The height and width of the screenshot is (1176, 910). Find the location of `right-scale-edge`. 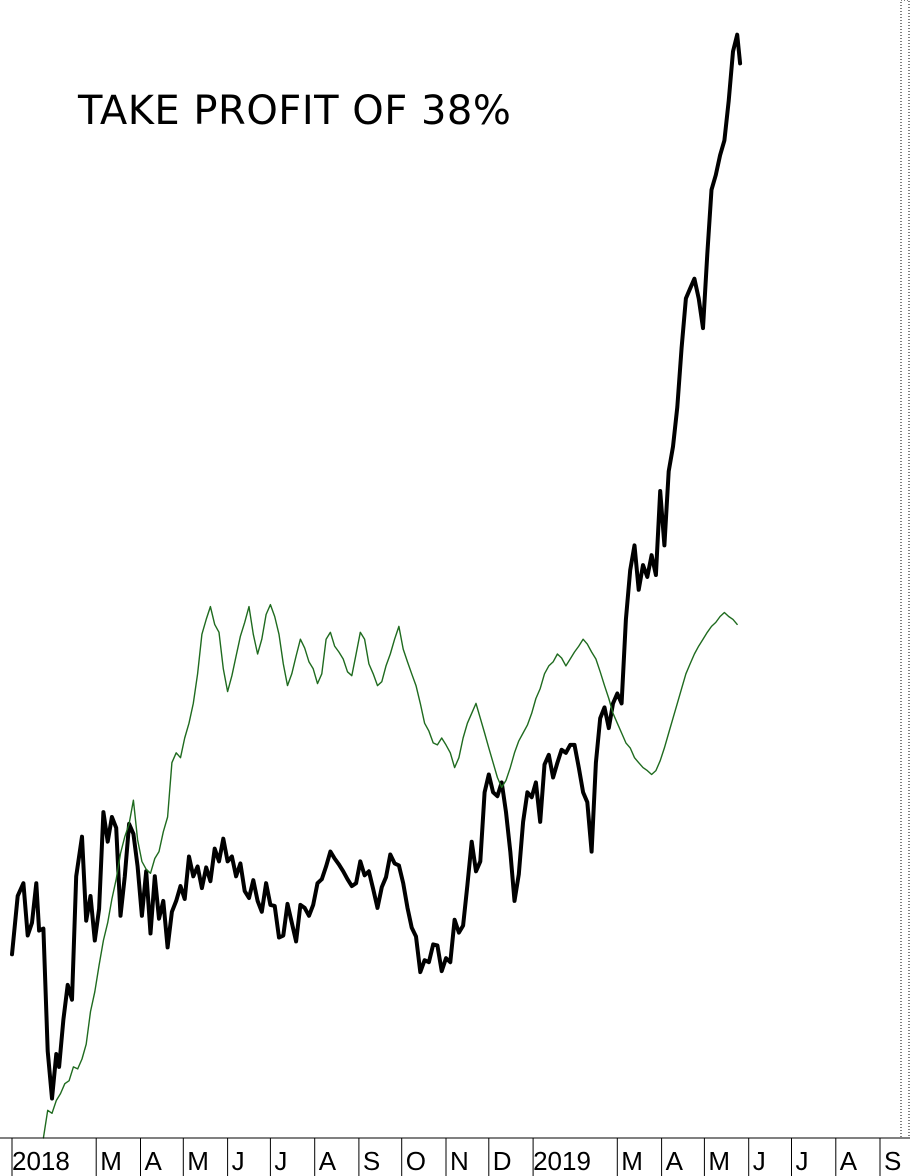

right-scale-edge is located at coordinates (905, 569).